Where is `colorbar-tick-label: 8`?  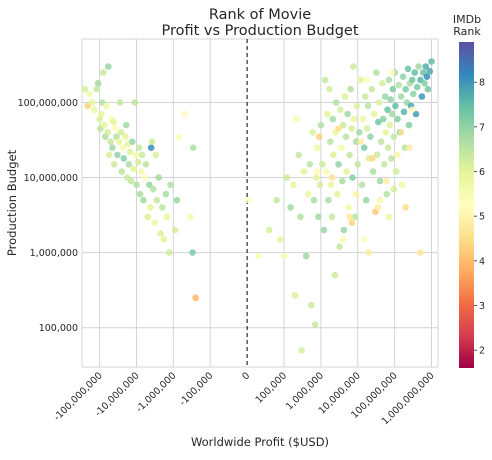 colorbar-tick-label: 8 is located at coordinates (482, 83).